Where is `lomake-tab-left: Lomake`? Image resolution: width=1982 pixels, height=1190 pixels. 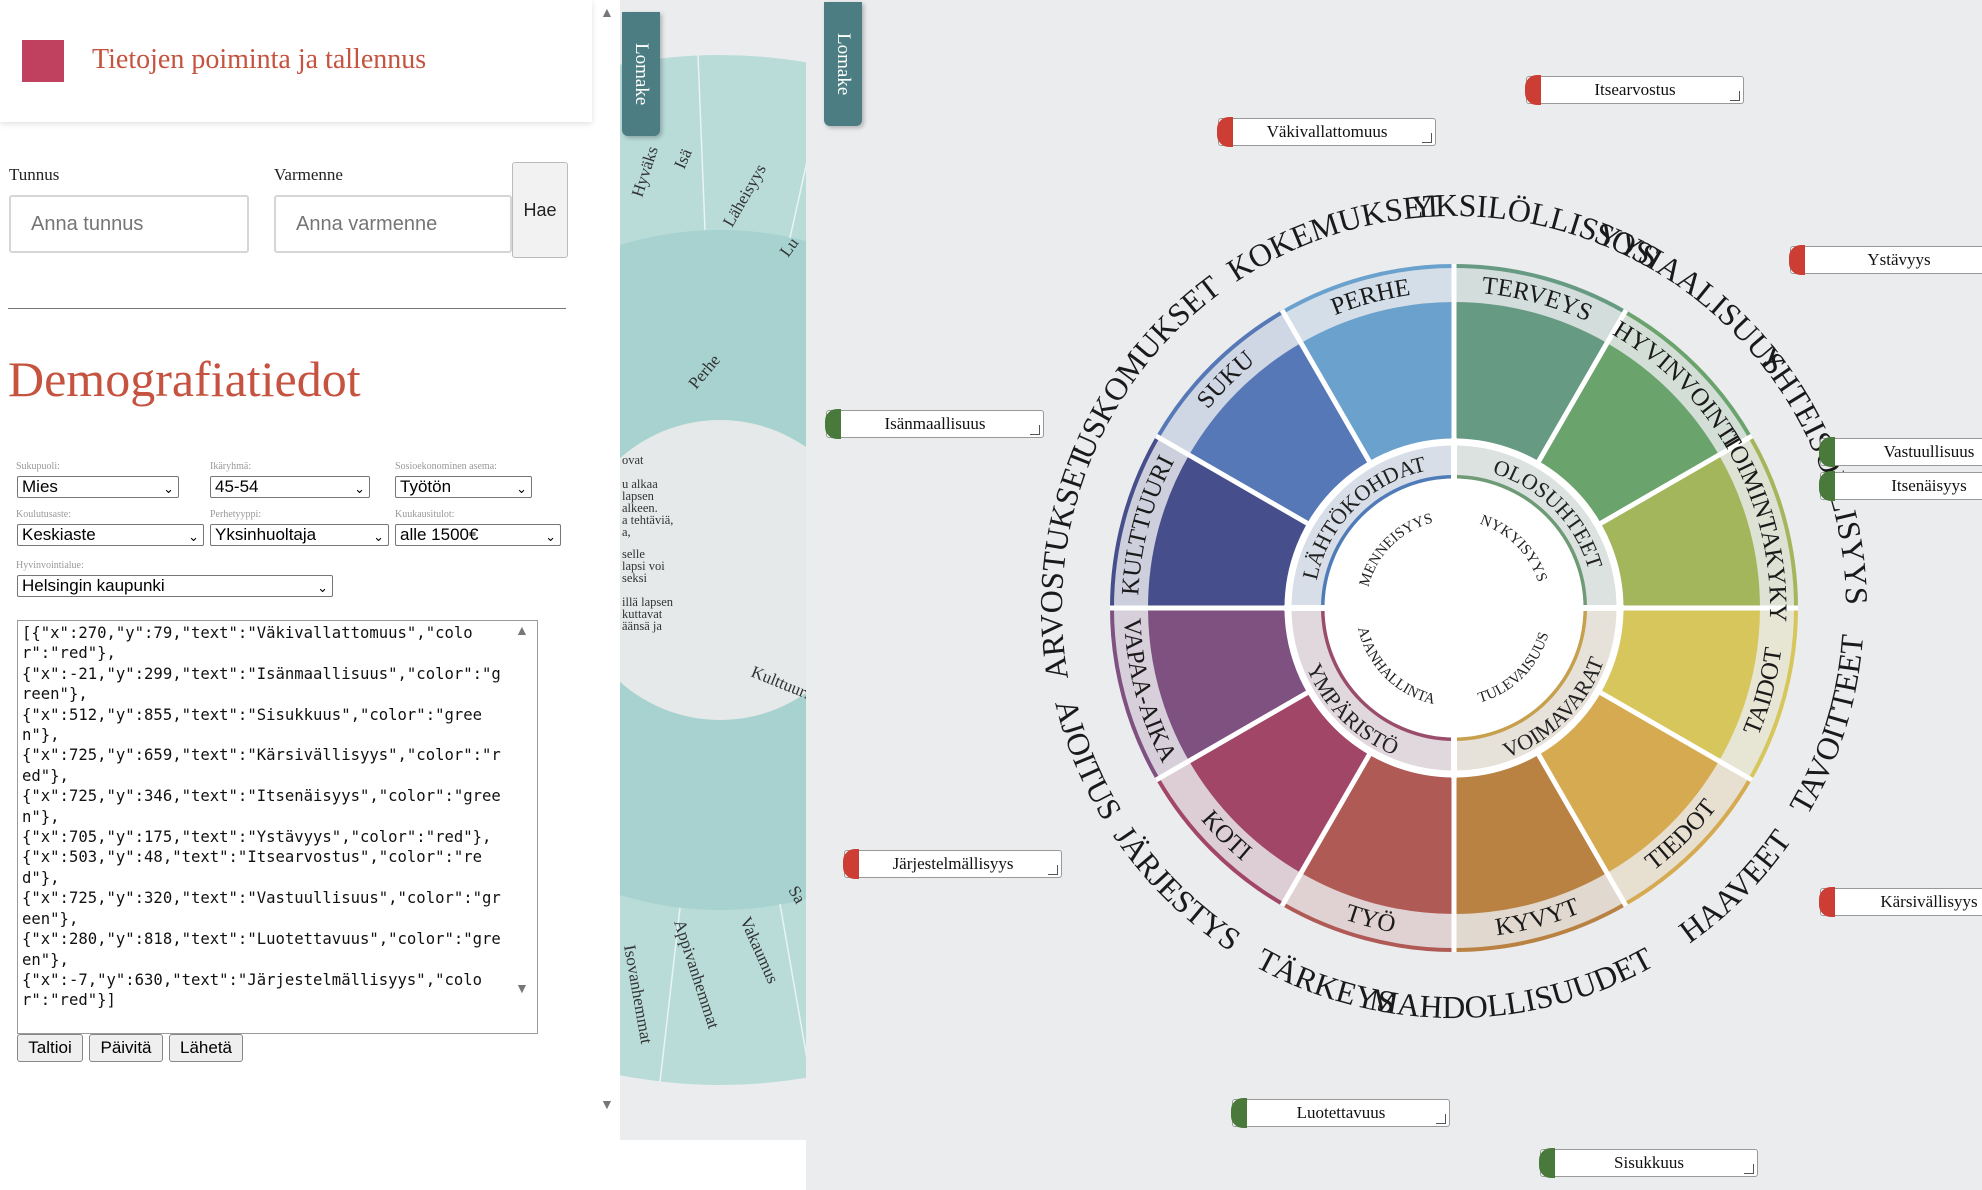 lomake-tab-left: Lomake is located at coordinates (641, 74).